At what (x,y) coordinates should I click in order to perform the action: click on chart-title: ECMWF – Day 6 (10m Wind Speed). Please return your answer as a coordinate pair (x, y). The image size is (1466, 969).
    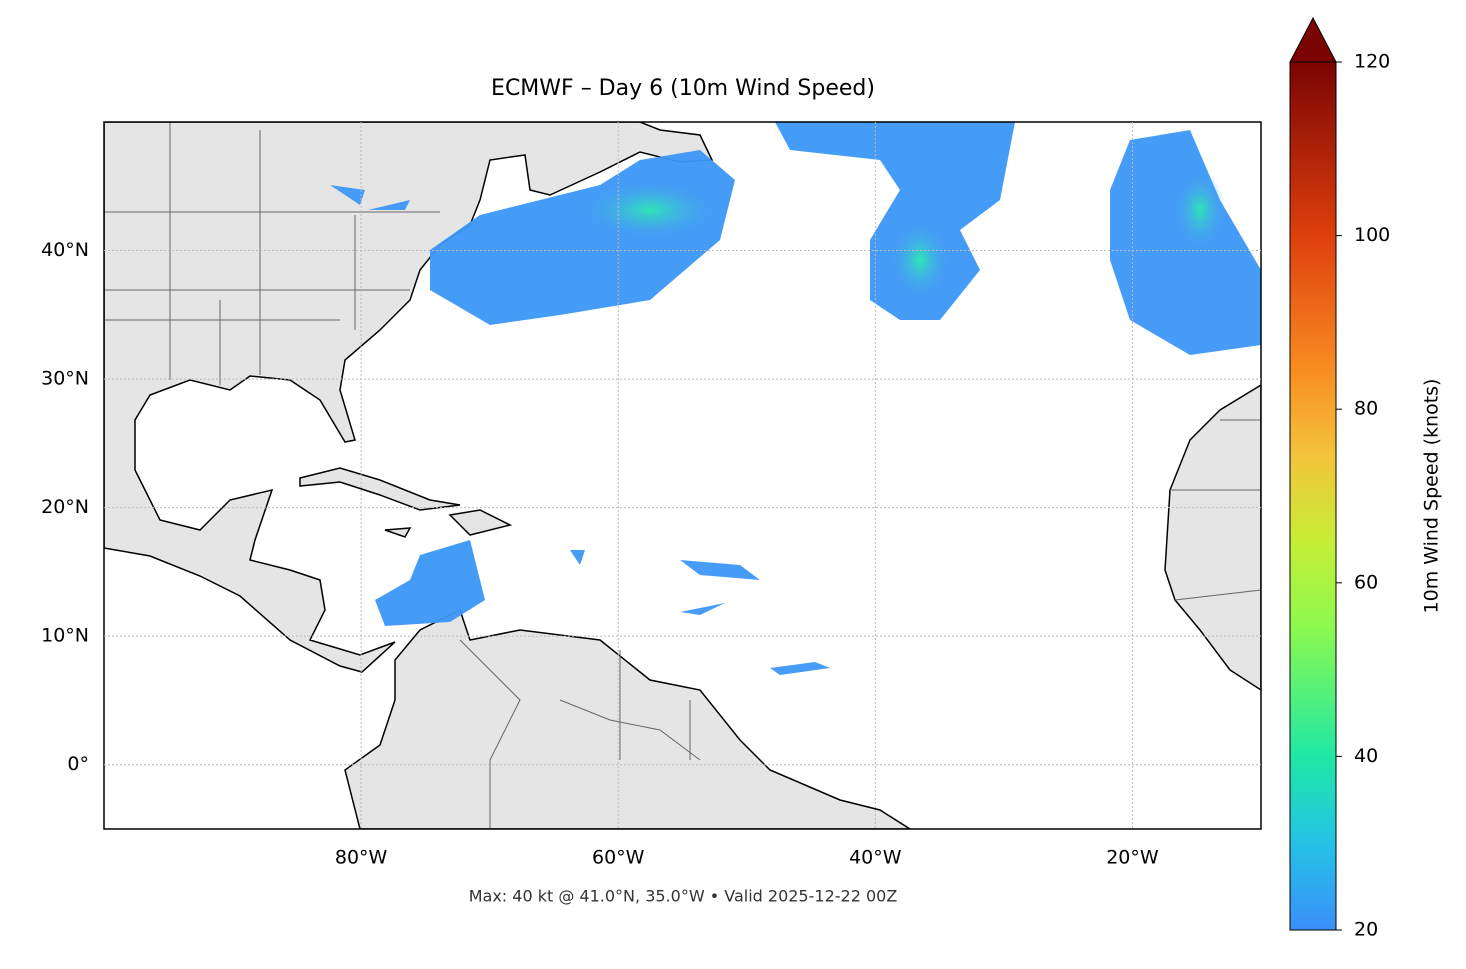
    Looking at the image, I should click on (683, 88).